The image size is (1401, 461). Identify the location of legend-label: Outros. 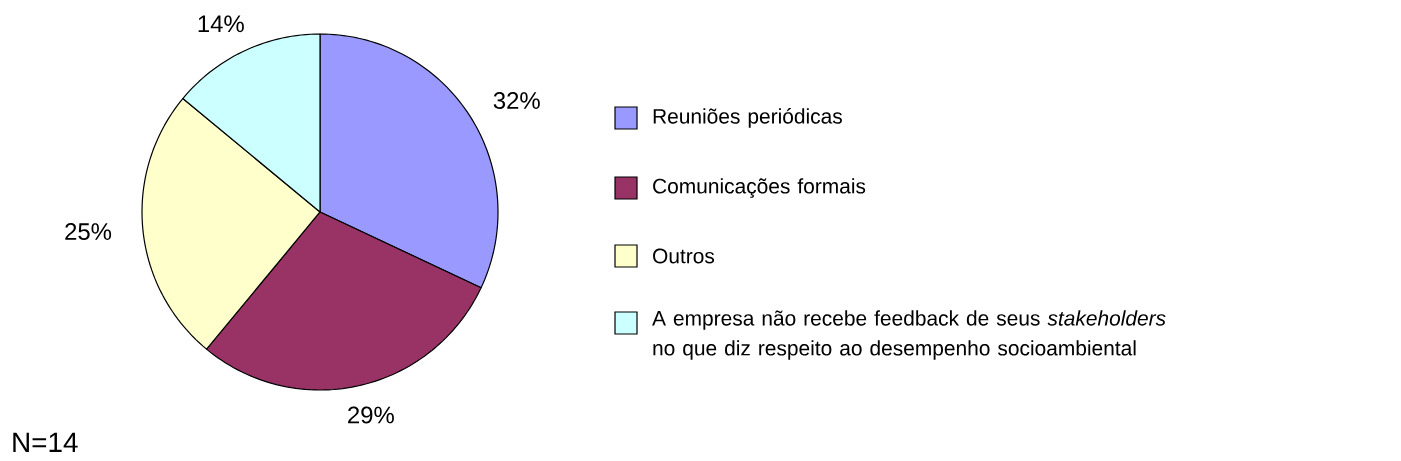
(684, 256).